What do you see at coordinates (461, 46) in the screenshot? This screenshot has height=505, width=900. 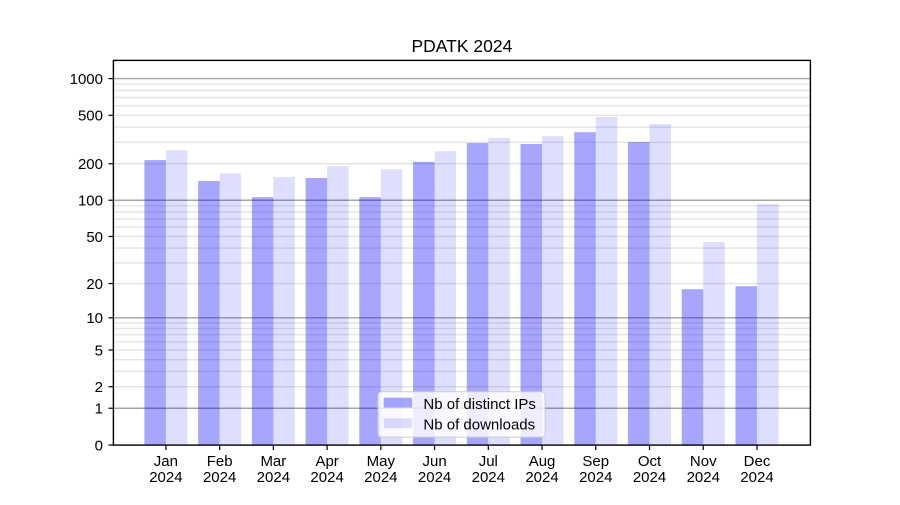 I see `svg-text: PDATK 2024` at bounding box center [461, 46].